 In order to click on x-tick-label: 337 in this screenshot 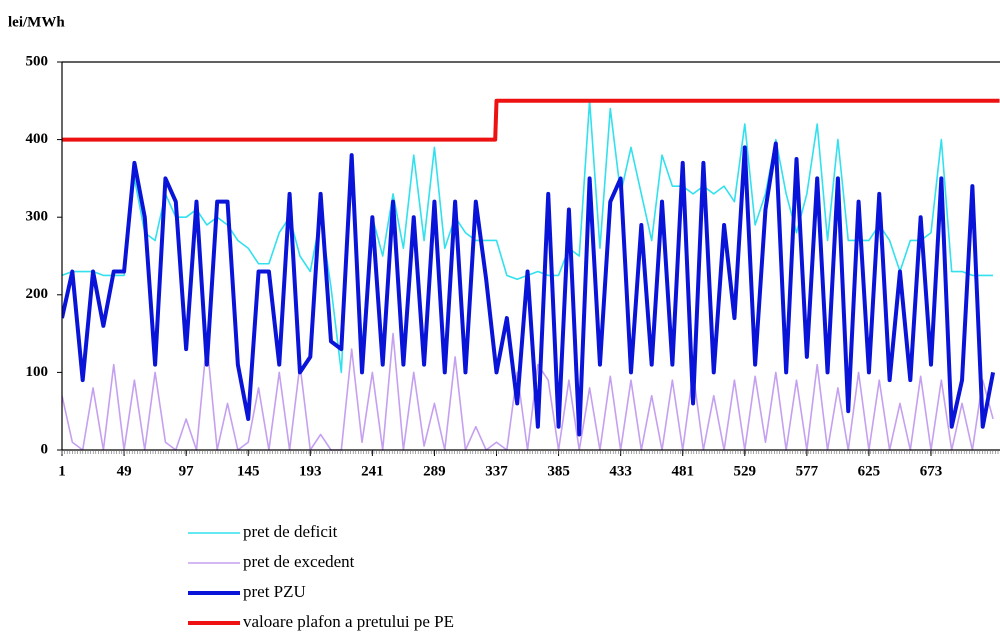, I will do `click(496, 471)`.